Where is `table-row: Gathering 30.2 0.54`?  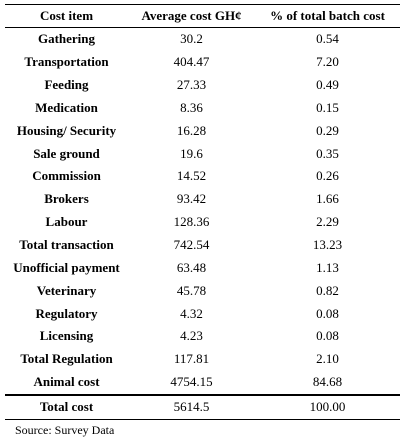 table-row: Gathering 30.2 0.54 is located at coordinates (202, 39).